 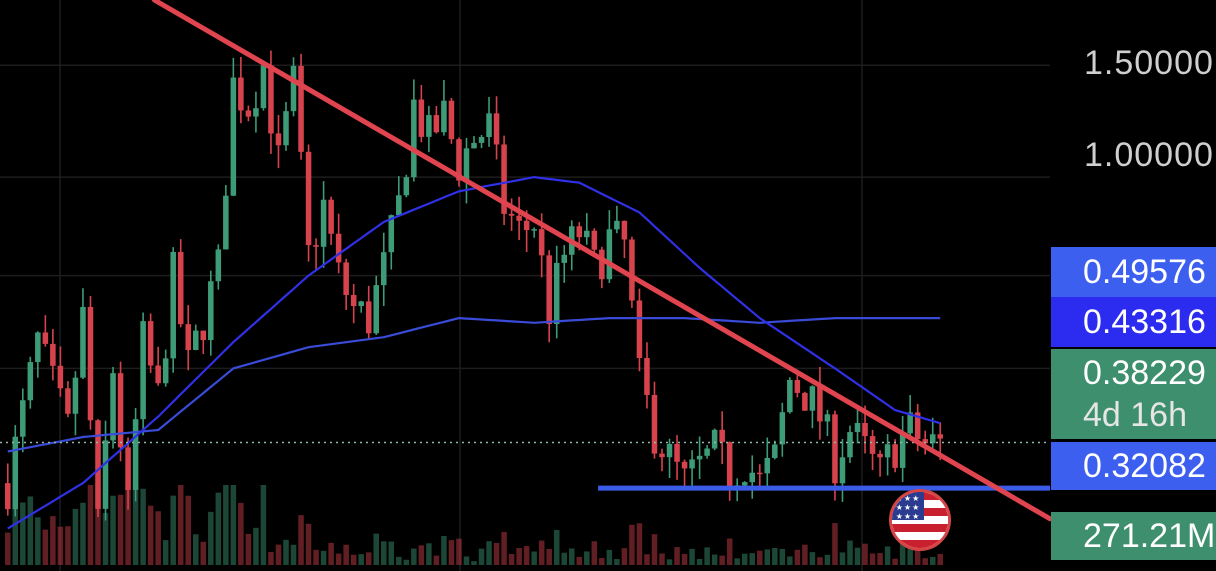 What do you see at coordinates (1133, 272) in the screenshot?
I see `resistance-tag: 0.49576` at bounding box center [1133, 272].